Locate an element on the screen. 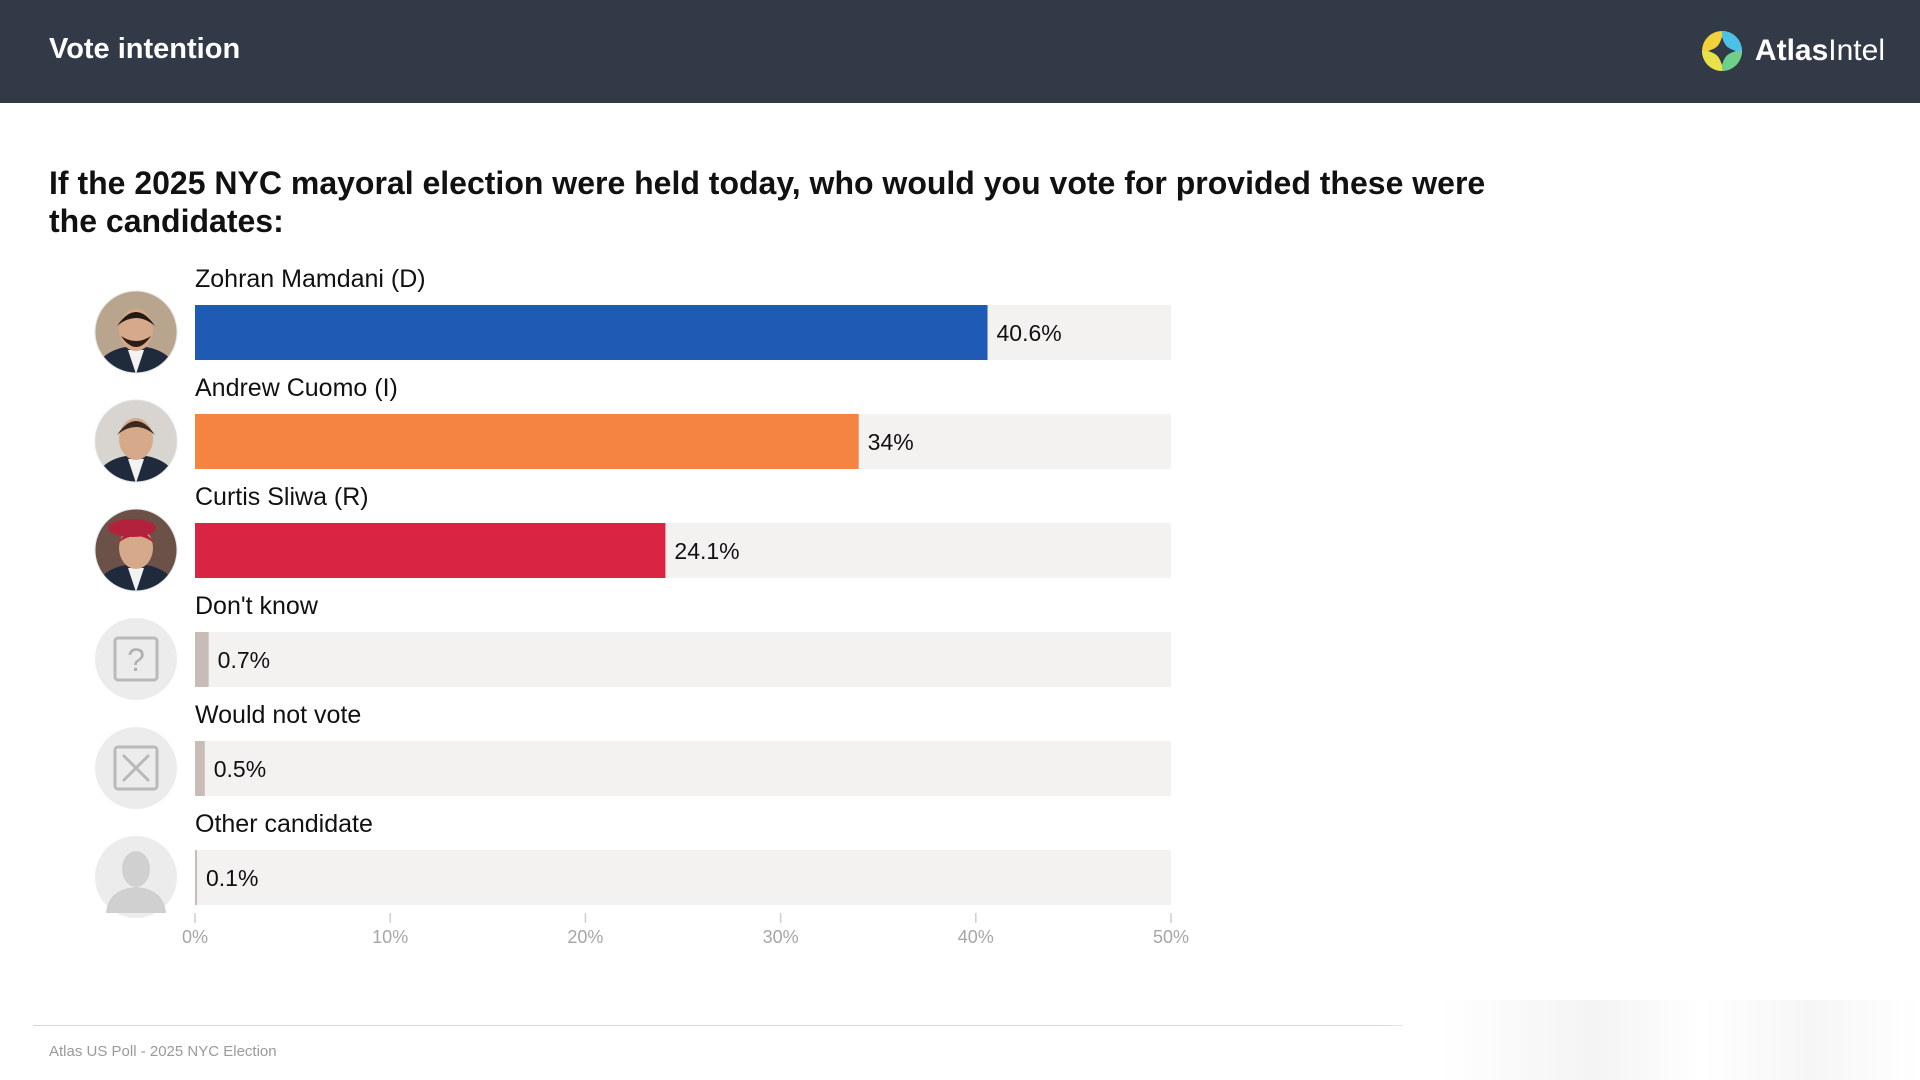  value-label: 24.1% is located at coordinates (706, 551).